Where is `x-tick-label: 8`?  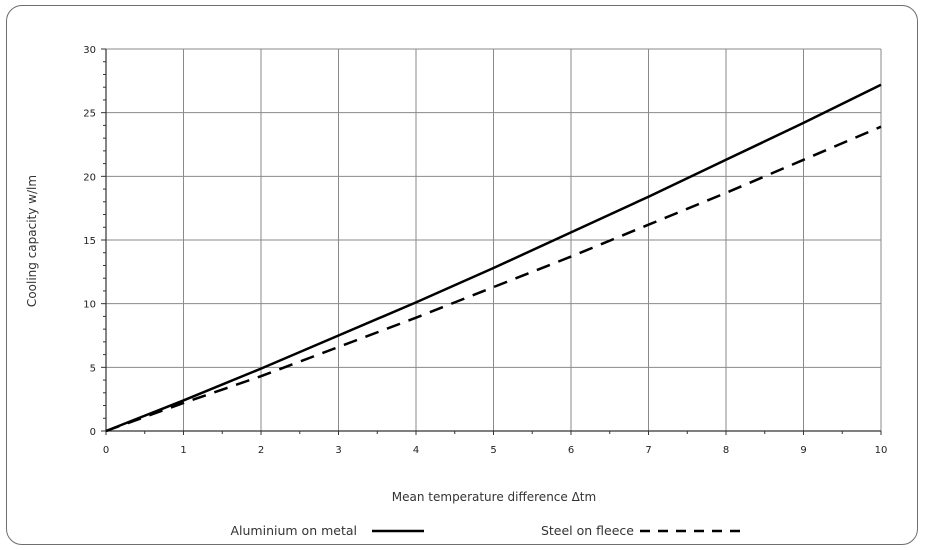
x-tick-label: 8 is located at coordinates (726, 450).